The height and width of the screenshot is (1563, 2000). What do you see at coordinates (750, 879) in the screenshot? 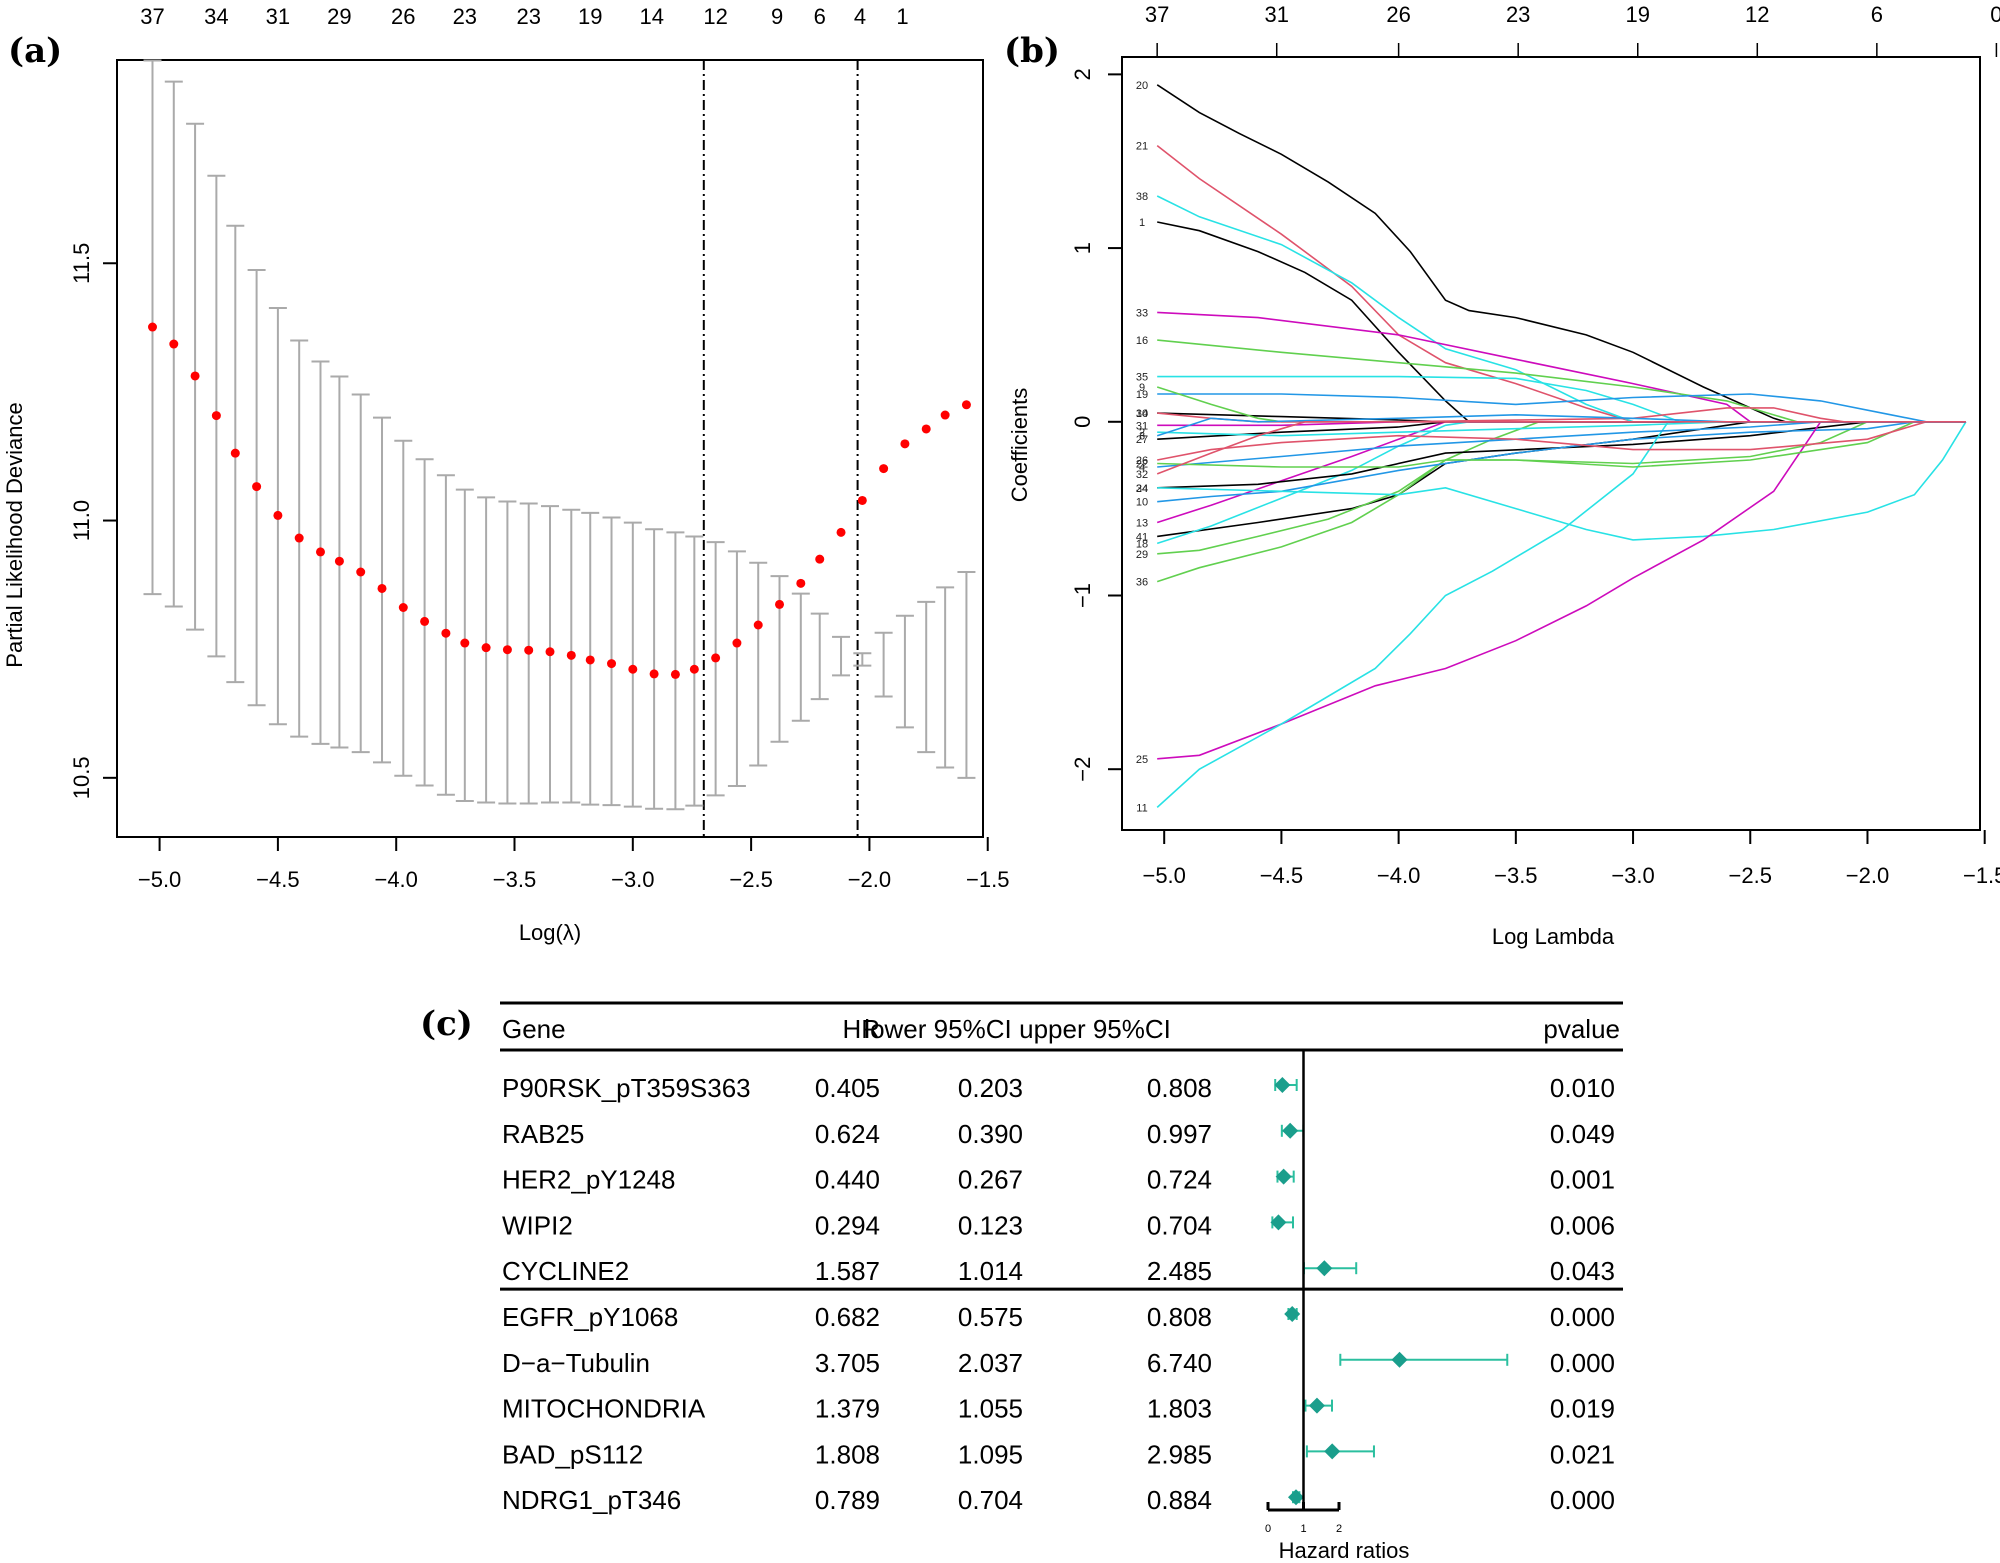
I see `x-tick-label: −2.5` at bounding box center [750, 879].